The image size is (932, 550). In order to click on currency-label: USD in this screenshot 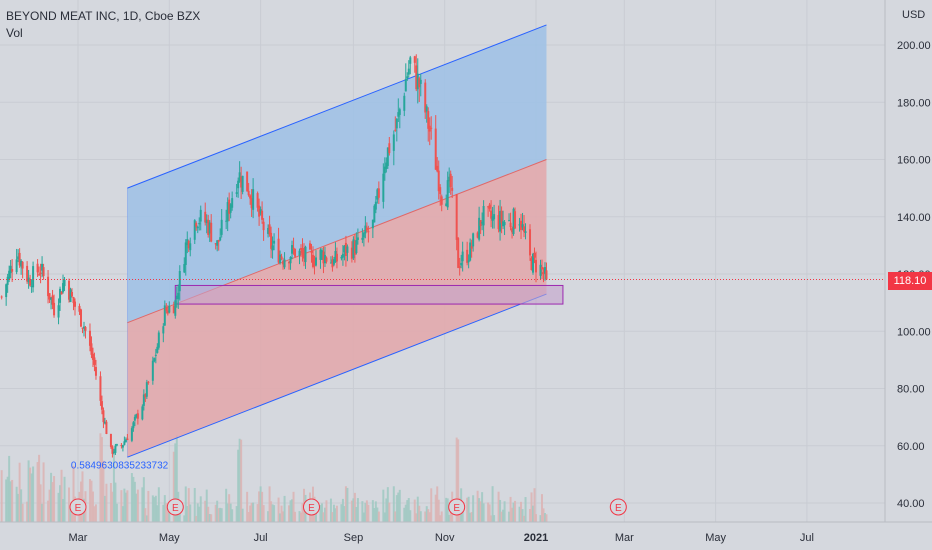, I will do `click(914, 15)`.